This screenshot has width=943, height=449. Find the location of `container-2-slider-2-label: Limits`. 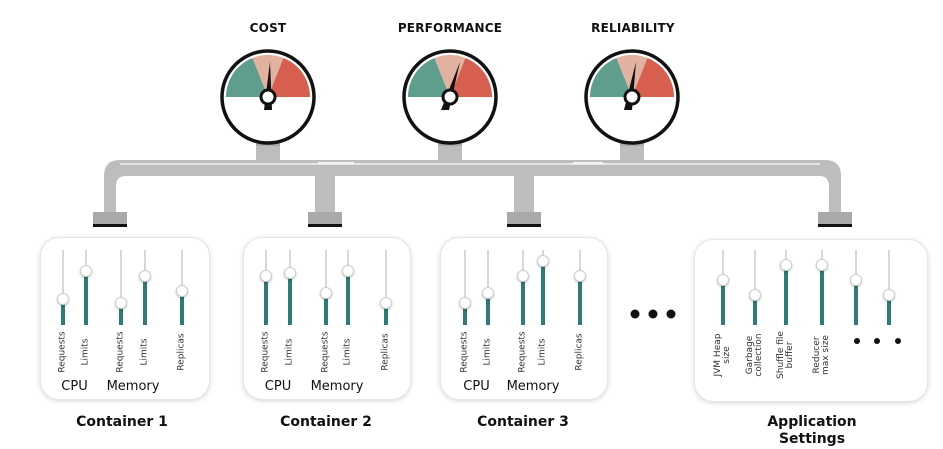

container-2-slider-2-label: Limits is located at coordinates (289, 352).